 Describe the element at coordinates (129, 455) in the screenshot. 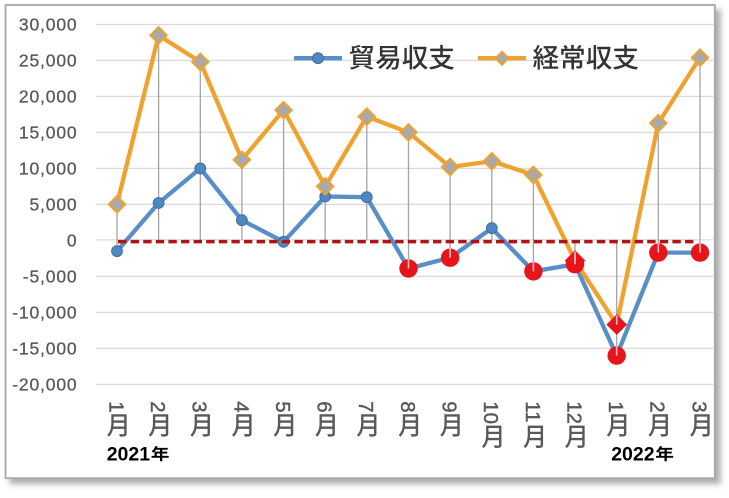

I see `svg-text: 2021` at that location.